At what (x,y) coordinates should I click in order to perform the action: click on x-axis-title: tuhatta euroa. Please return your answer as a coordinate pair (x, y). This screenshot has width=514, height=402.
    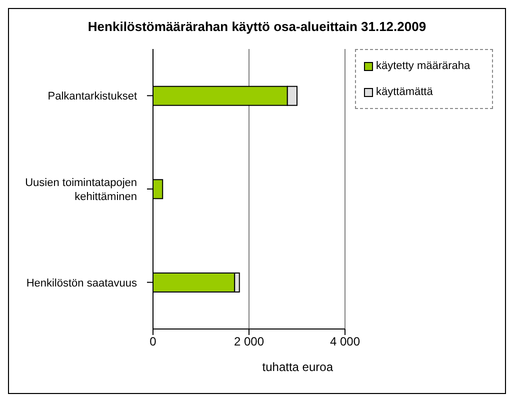
    Looking at the image, I should click on (298, 367).